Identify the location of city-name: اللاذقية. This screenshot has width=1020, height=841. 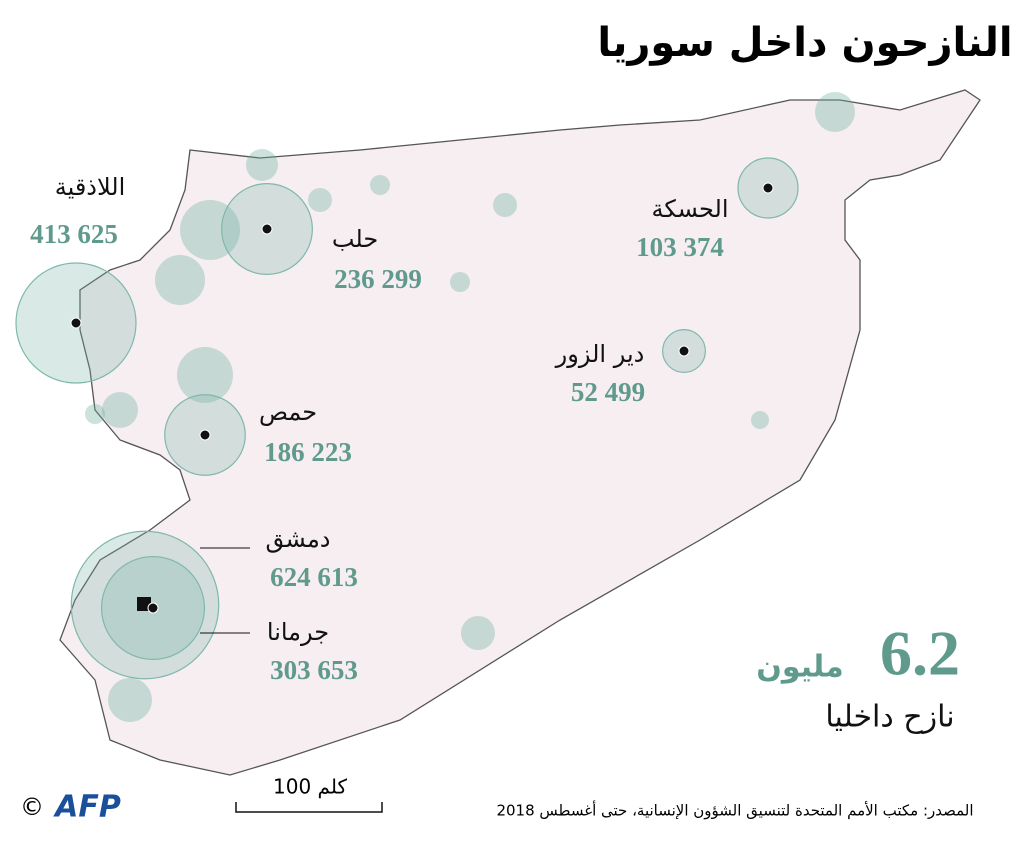
(90, 187).